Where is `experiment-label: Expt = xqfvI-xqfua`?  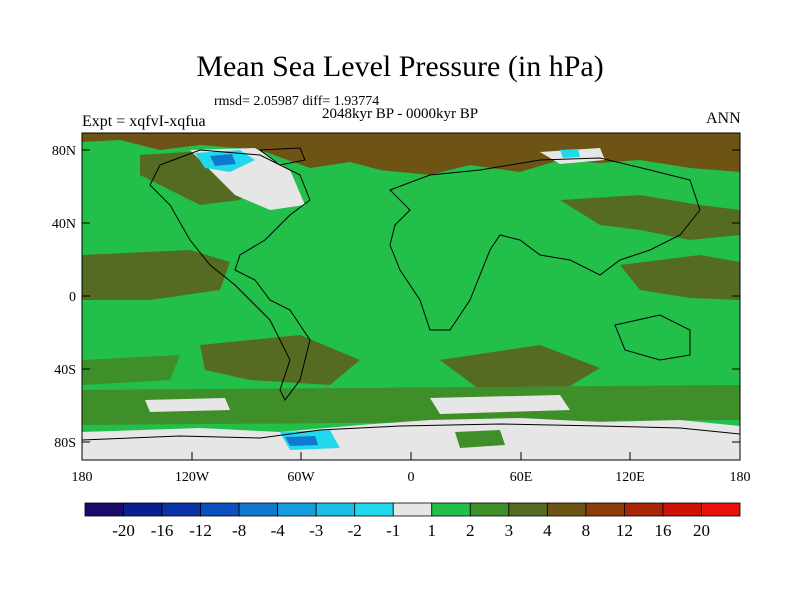 experiment-label: Expt = xqfvI-xqfua is located at coordinates (144, 121).